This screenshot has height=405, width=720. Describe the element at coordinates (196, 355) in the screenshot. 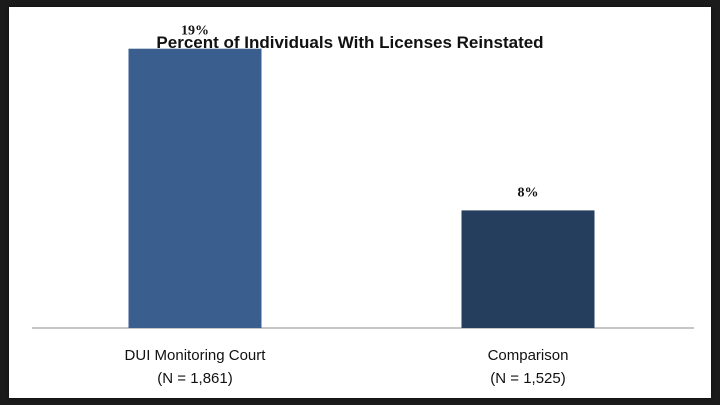

I see `category-label-0: DUI Monitoring Court` at that location.